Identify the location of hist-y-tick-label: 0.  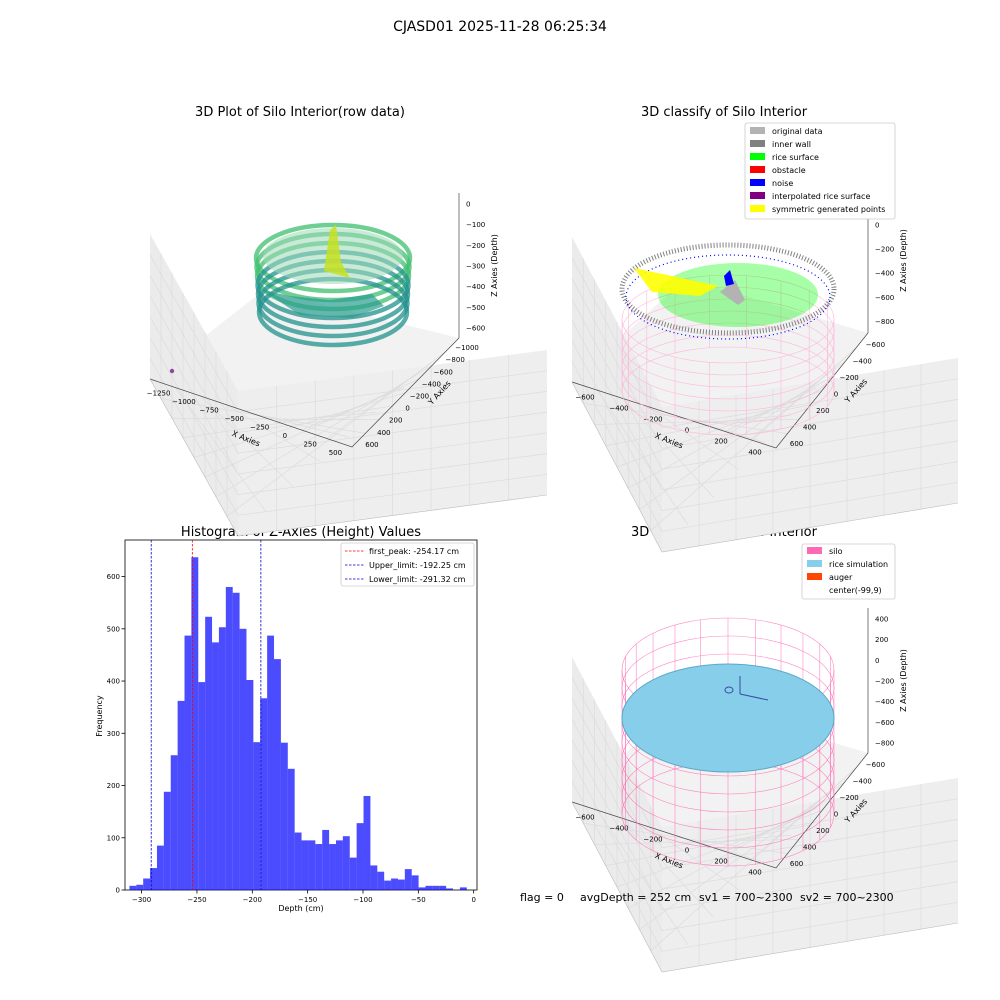
(118, 891).